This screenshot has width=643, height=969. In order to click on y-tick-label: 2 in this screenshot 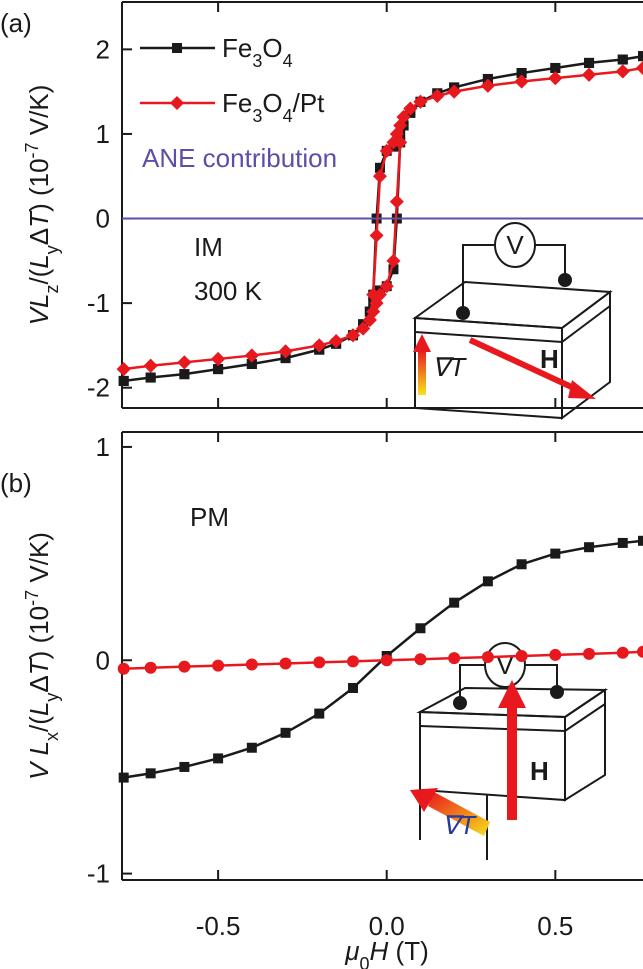, I will do `click(103, 49)`.